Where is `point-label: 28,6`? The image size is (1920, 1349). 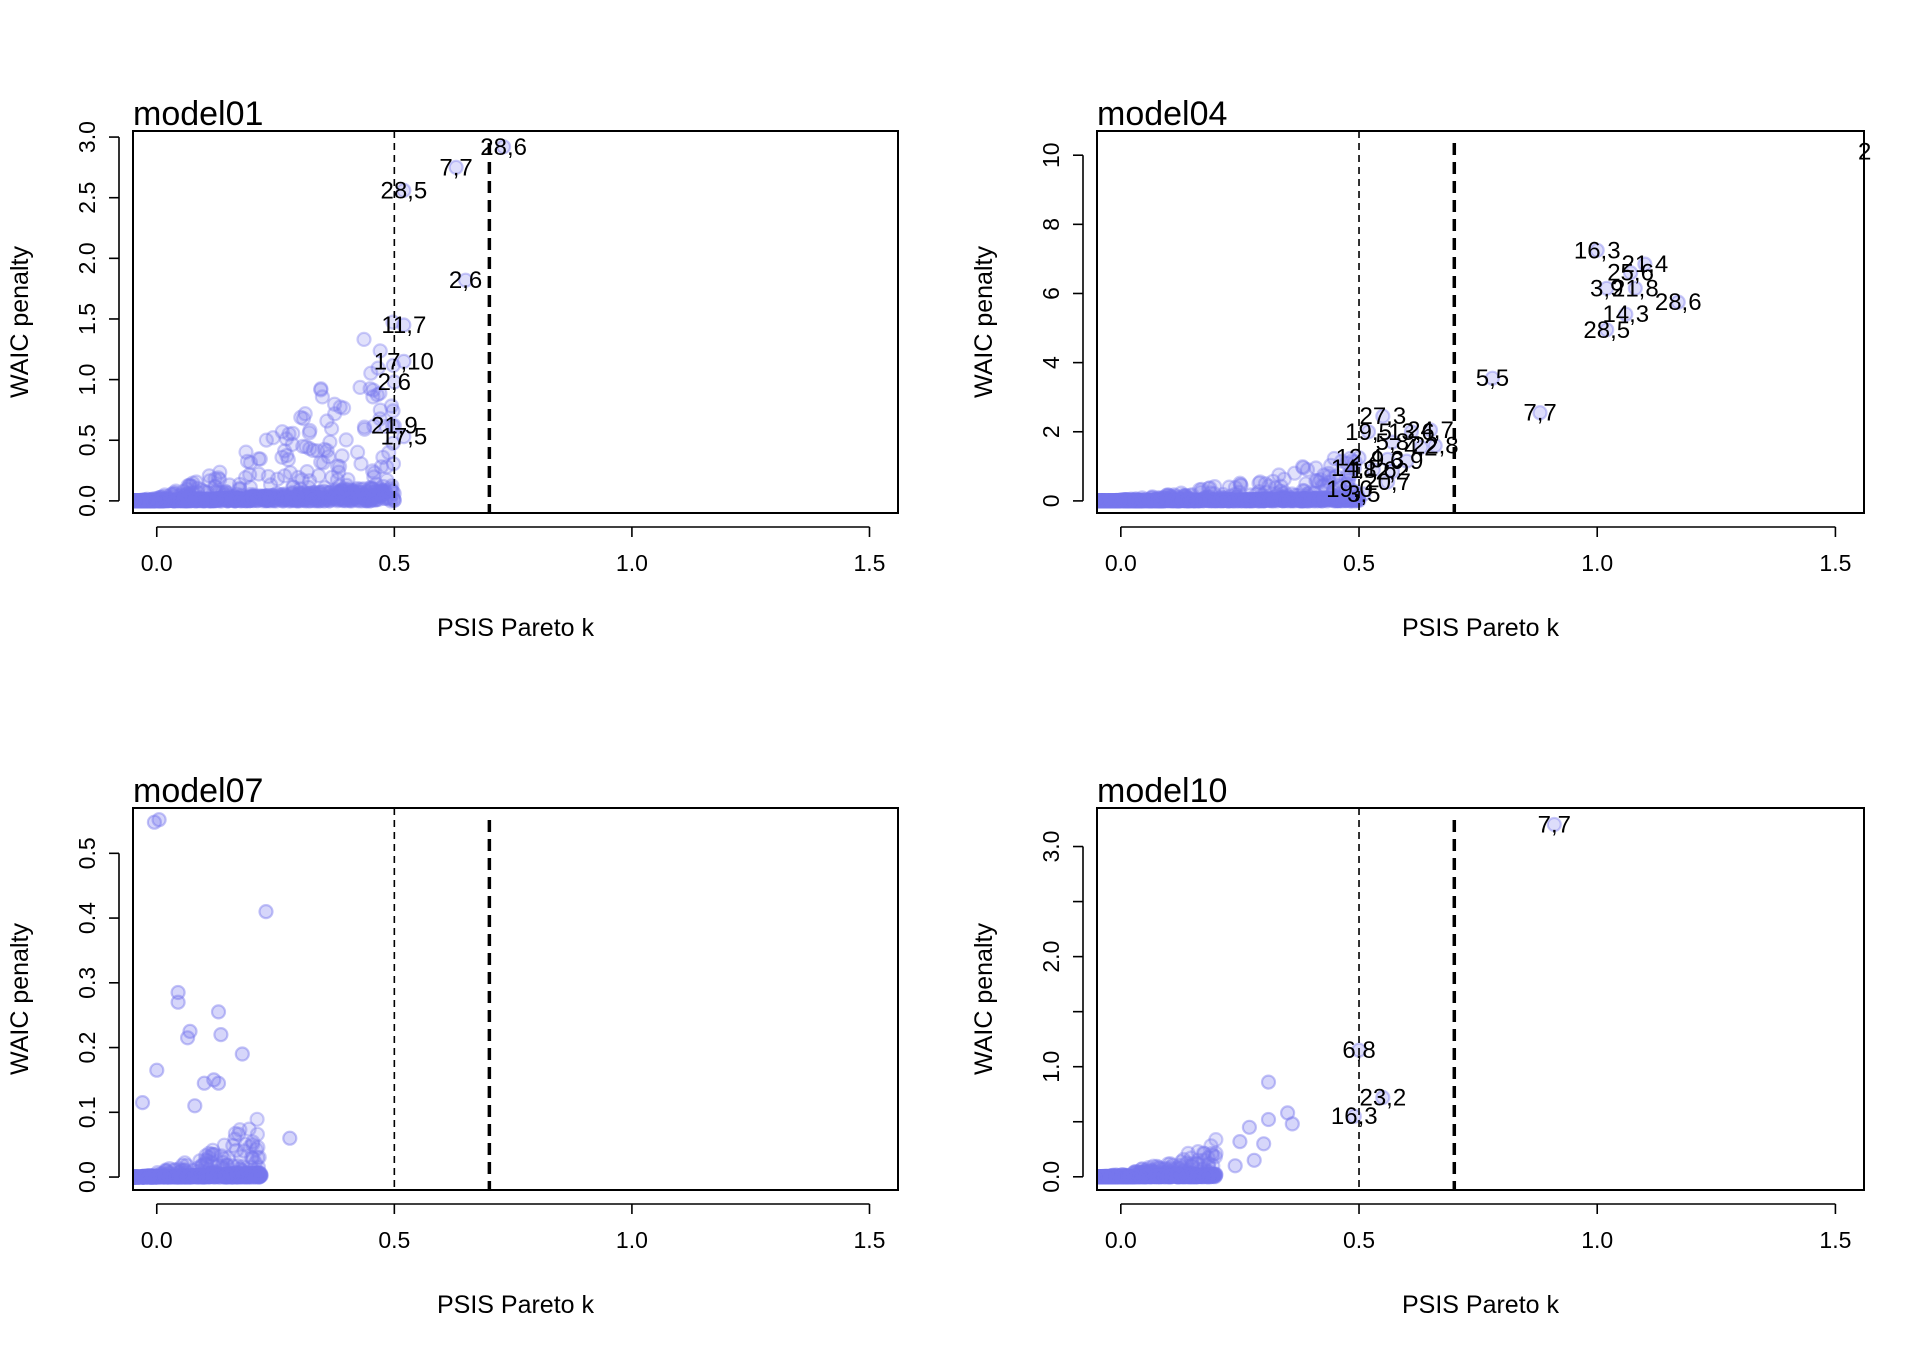
point-label: 28,6 is located at coordinates (503, 147).